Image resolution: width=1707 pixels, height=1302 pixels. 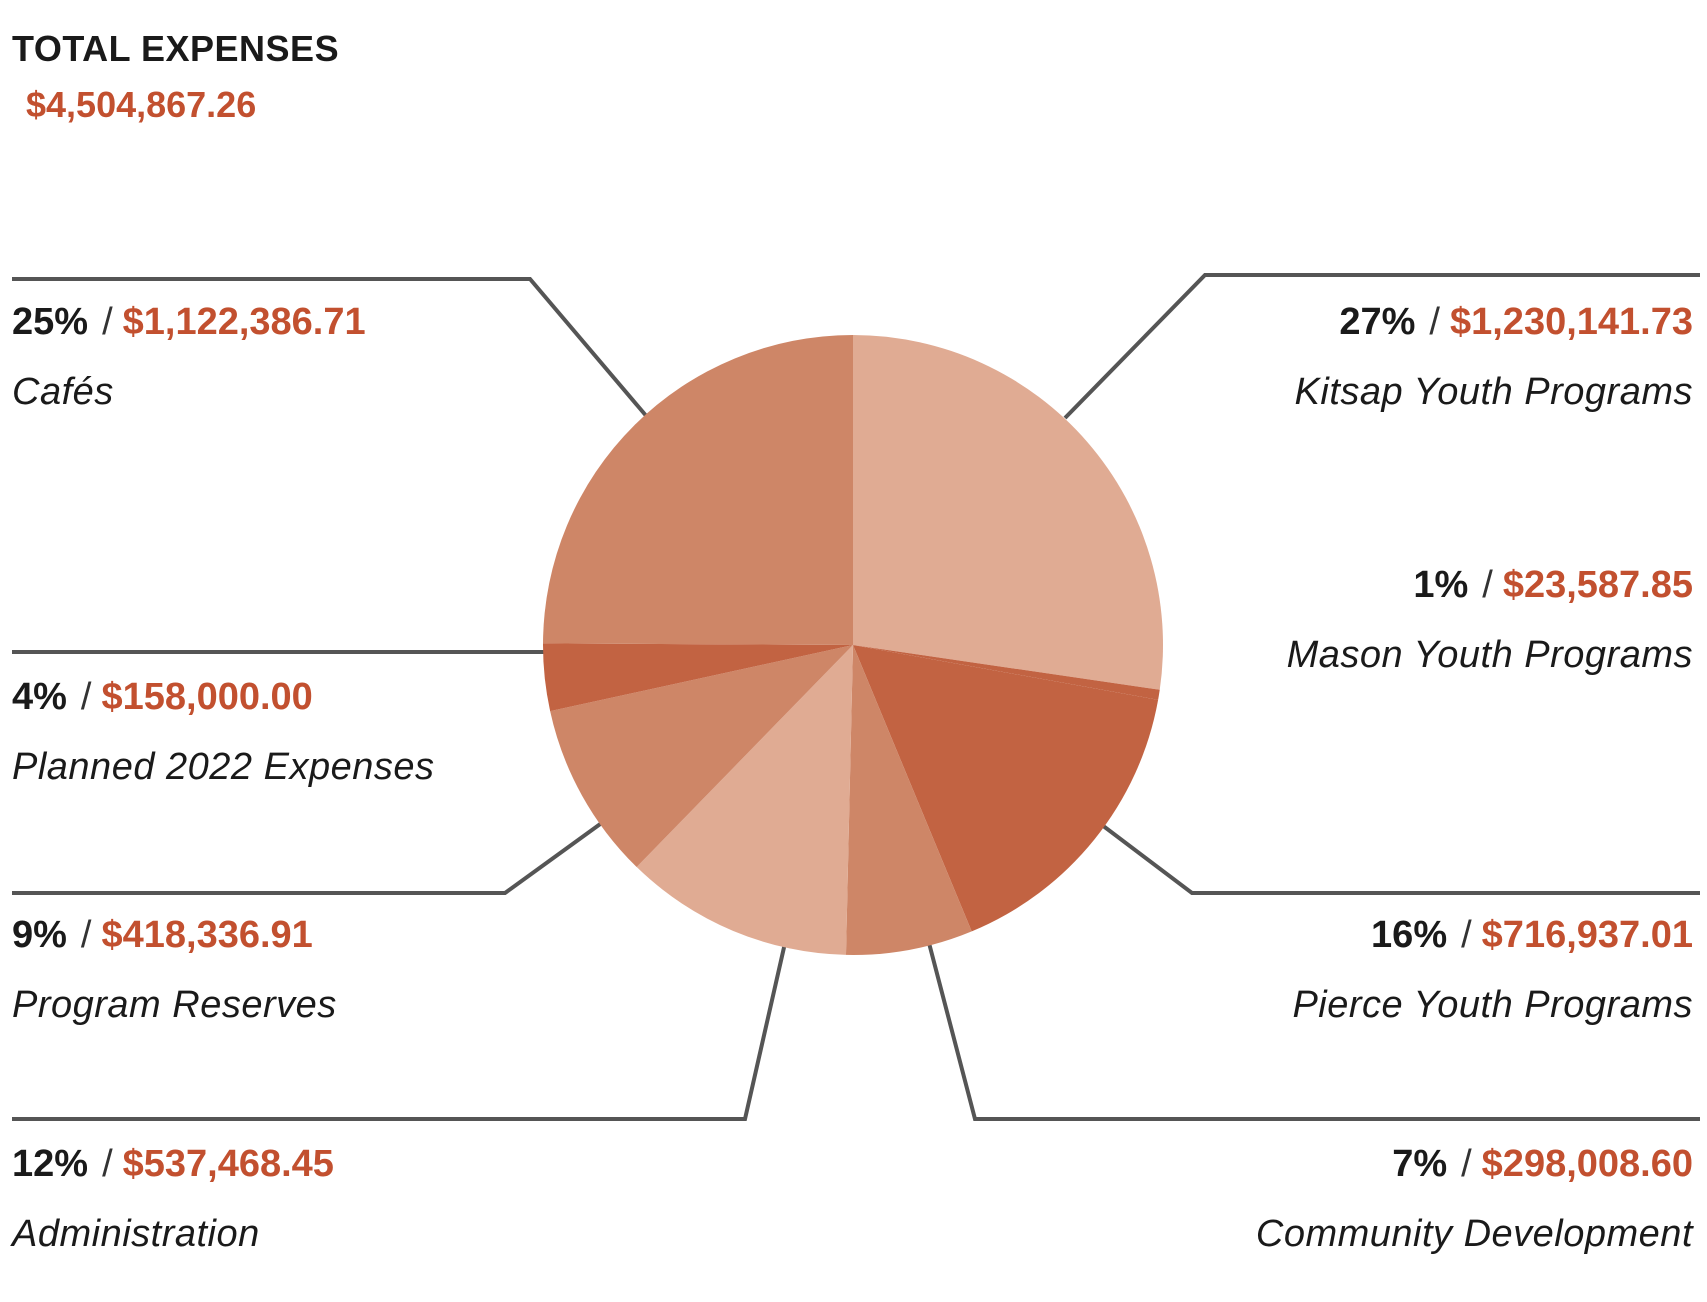 I want to click on leader-kitsap-line, so click(x=1381, y=346).